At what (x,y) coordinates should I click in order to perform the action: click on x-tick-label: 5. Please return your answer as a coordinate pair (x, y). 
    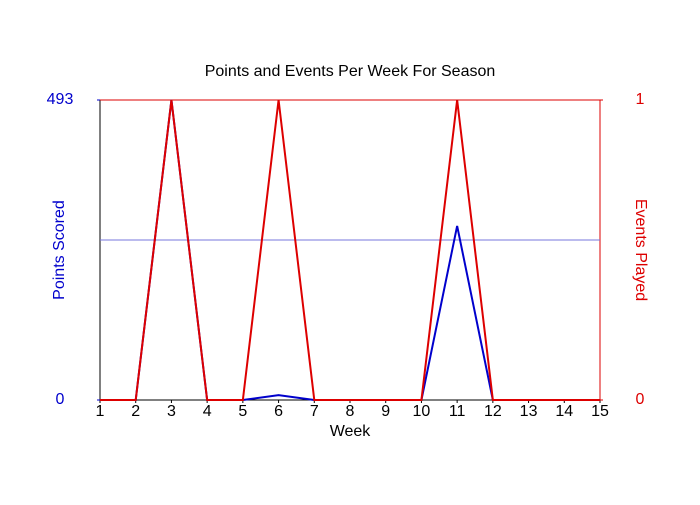
    Looking at the image, I should click on (242, 411).